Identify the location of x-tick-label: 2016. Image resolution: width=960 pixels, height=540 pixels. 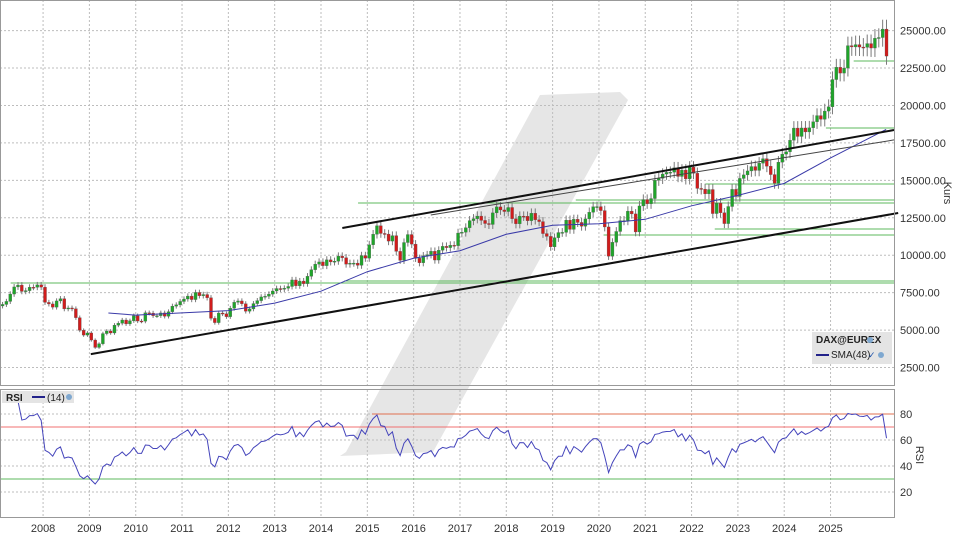
(413, 529).